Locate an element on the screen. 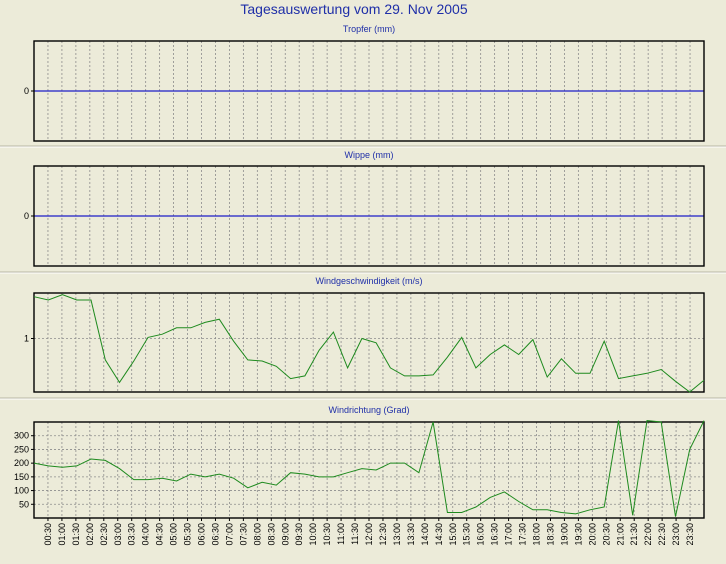  x-tick-label: 16:30 is located at coordinates (495, 534).